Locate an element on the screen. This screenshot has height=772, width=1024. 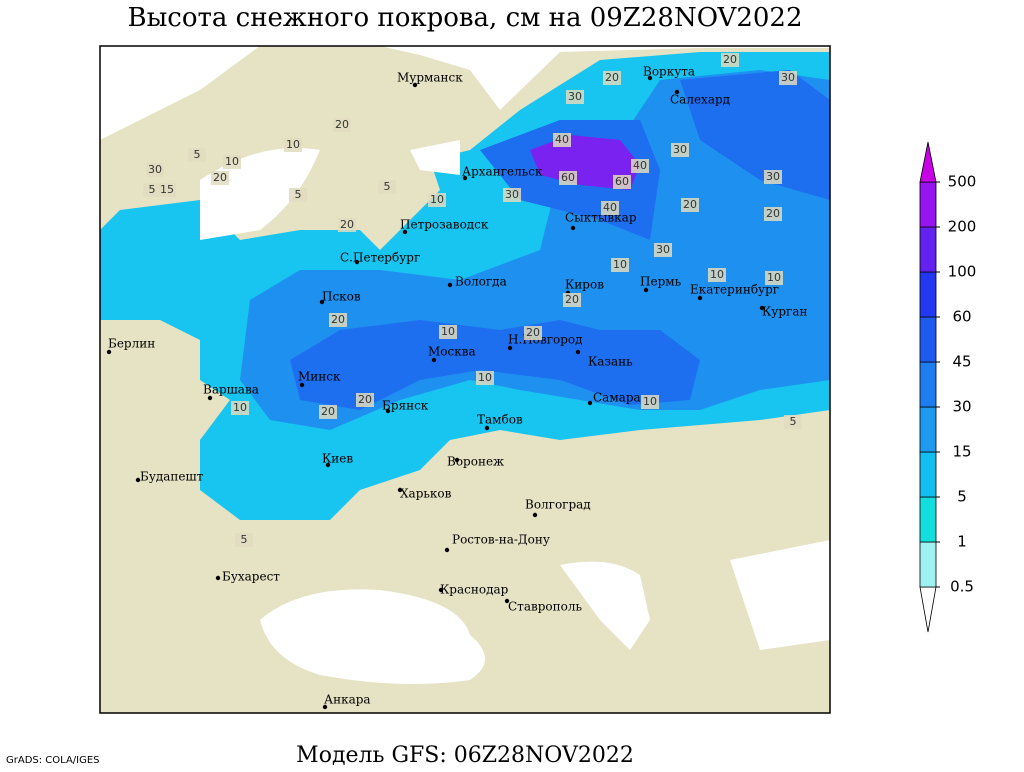
city-label: Петрозаводск is located at coordinates (444, 225).